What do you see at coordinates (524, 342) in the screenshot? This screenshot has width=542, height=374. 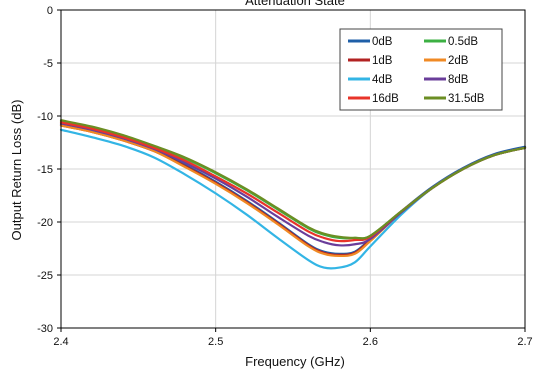 I see `x-tick-label: 2.7` at bounding box center [524, 342].